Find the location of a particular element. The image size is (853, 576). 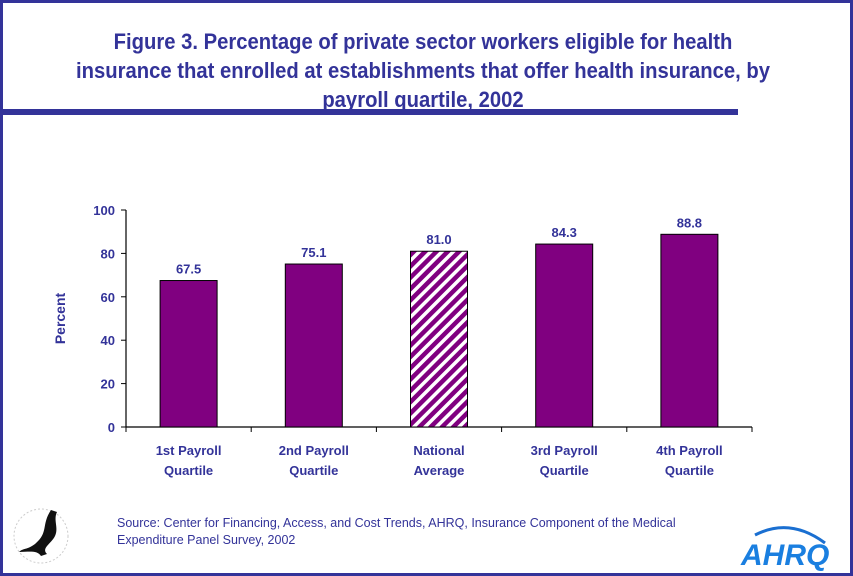

data-label: 84.3 is located at coordinates (564, 232).